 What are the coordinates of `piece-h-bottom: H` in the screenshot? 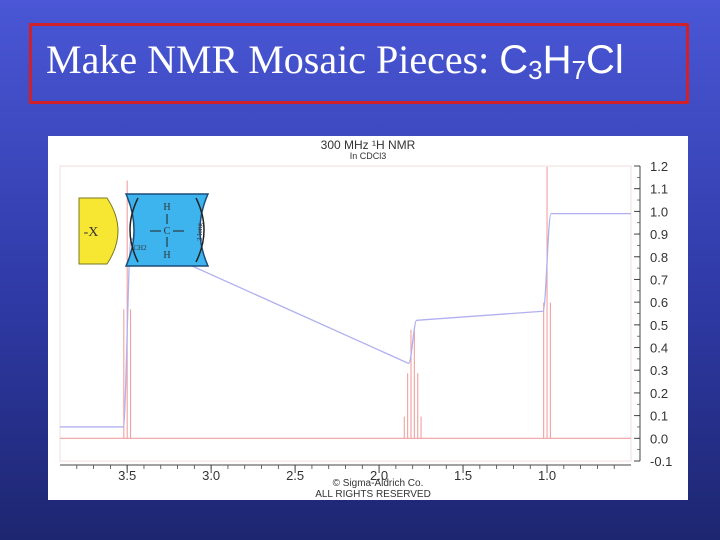 It's located at (166, 255).